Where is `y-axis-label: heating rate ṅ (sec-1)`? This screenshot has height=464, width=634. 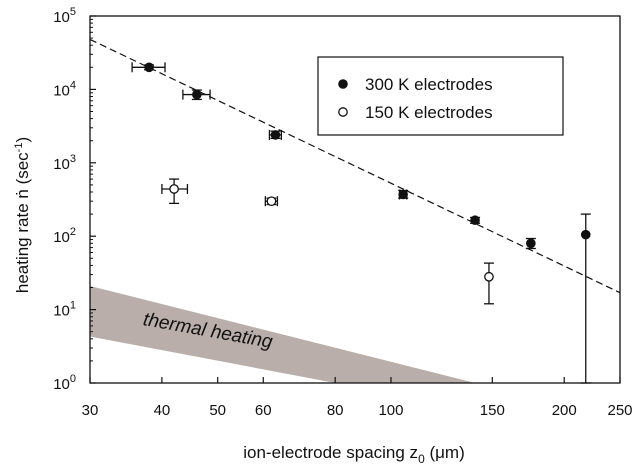 y-axis-label: heating rate ṅ (sec-1) is located at coordinates (22, 215).